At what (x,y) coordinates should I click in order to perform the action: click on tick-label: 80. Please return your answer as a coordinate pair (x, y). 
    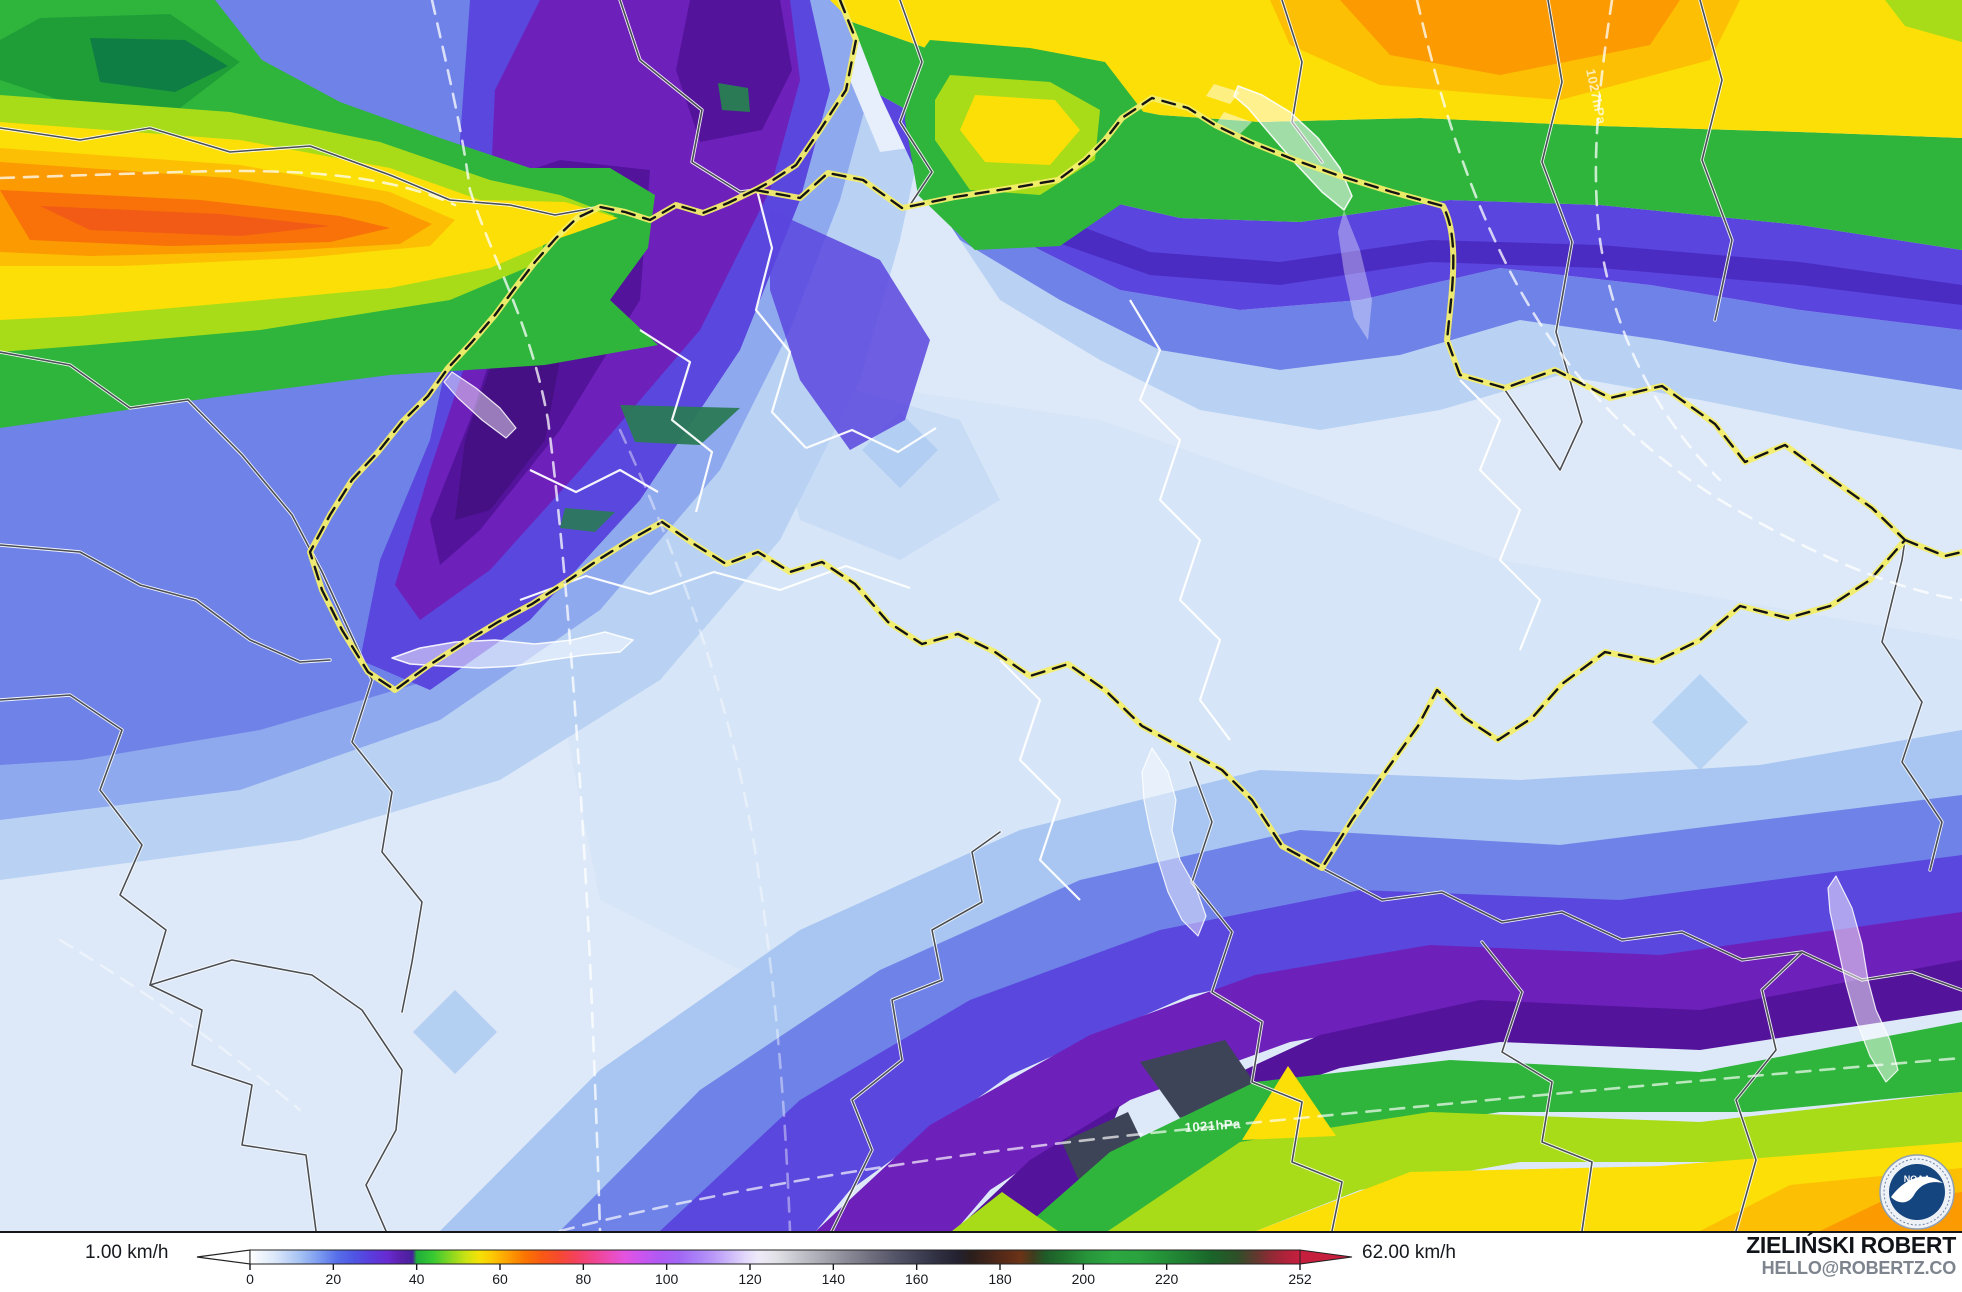
    Looking at the image, I should click on (584, 1279).